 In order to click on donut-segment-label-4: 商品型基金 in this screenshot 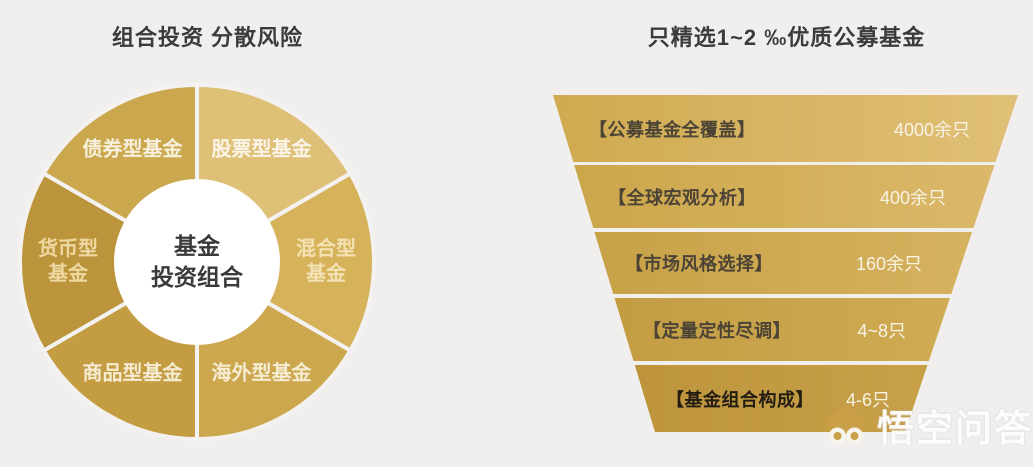, I will do `click(133, 373)`.